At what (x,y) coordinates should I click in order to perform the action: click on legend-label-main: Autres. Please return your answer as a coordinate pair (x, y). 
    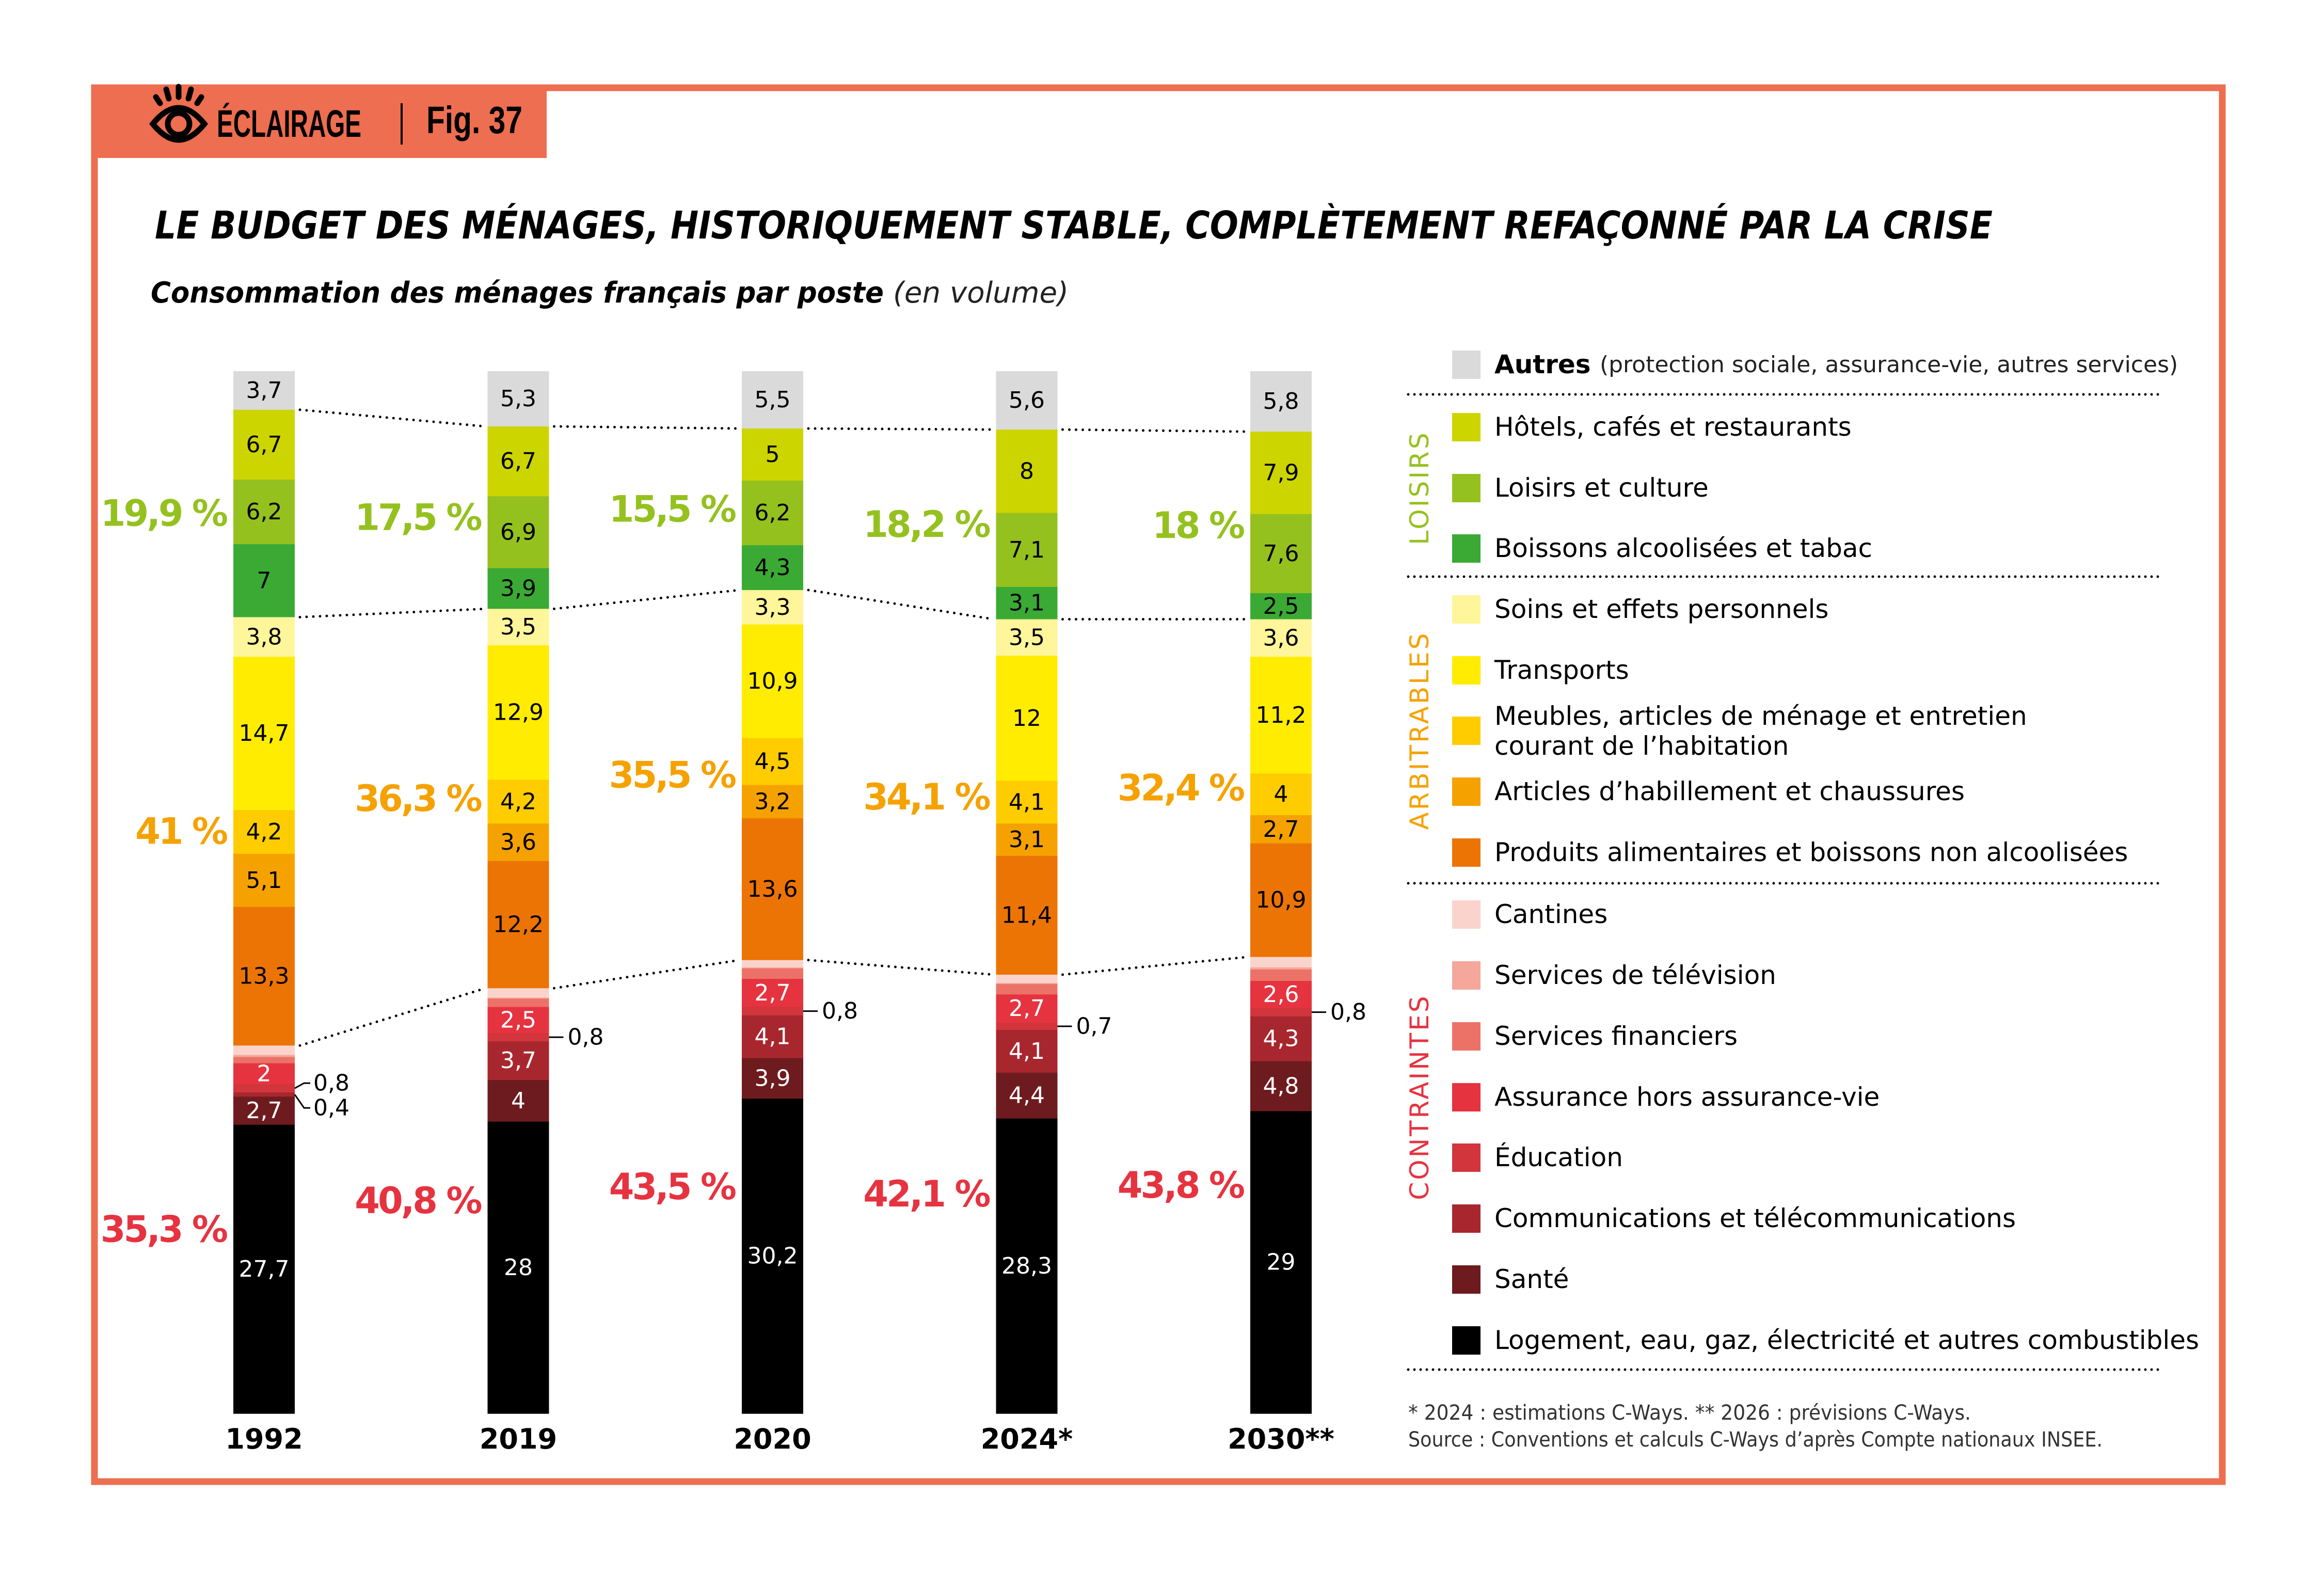
    Looking at the image, I should click on (1547, 364).